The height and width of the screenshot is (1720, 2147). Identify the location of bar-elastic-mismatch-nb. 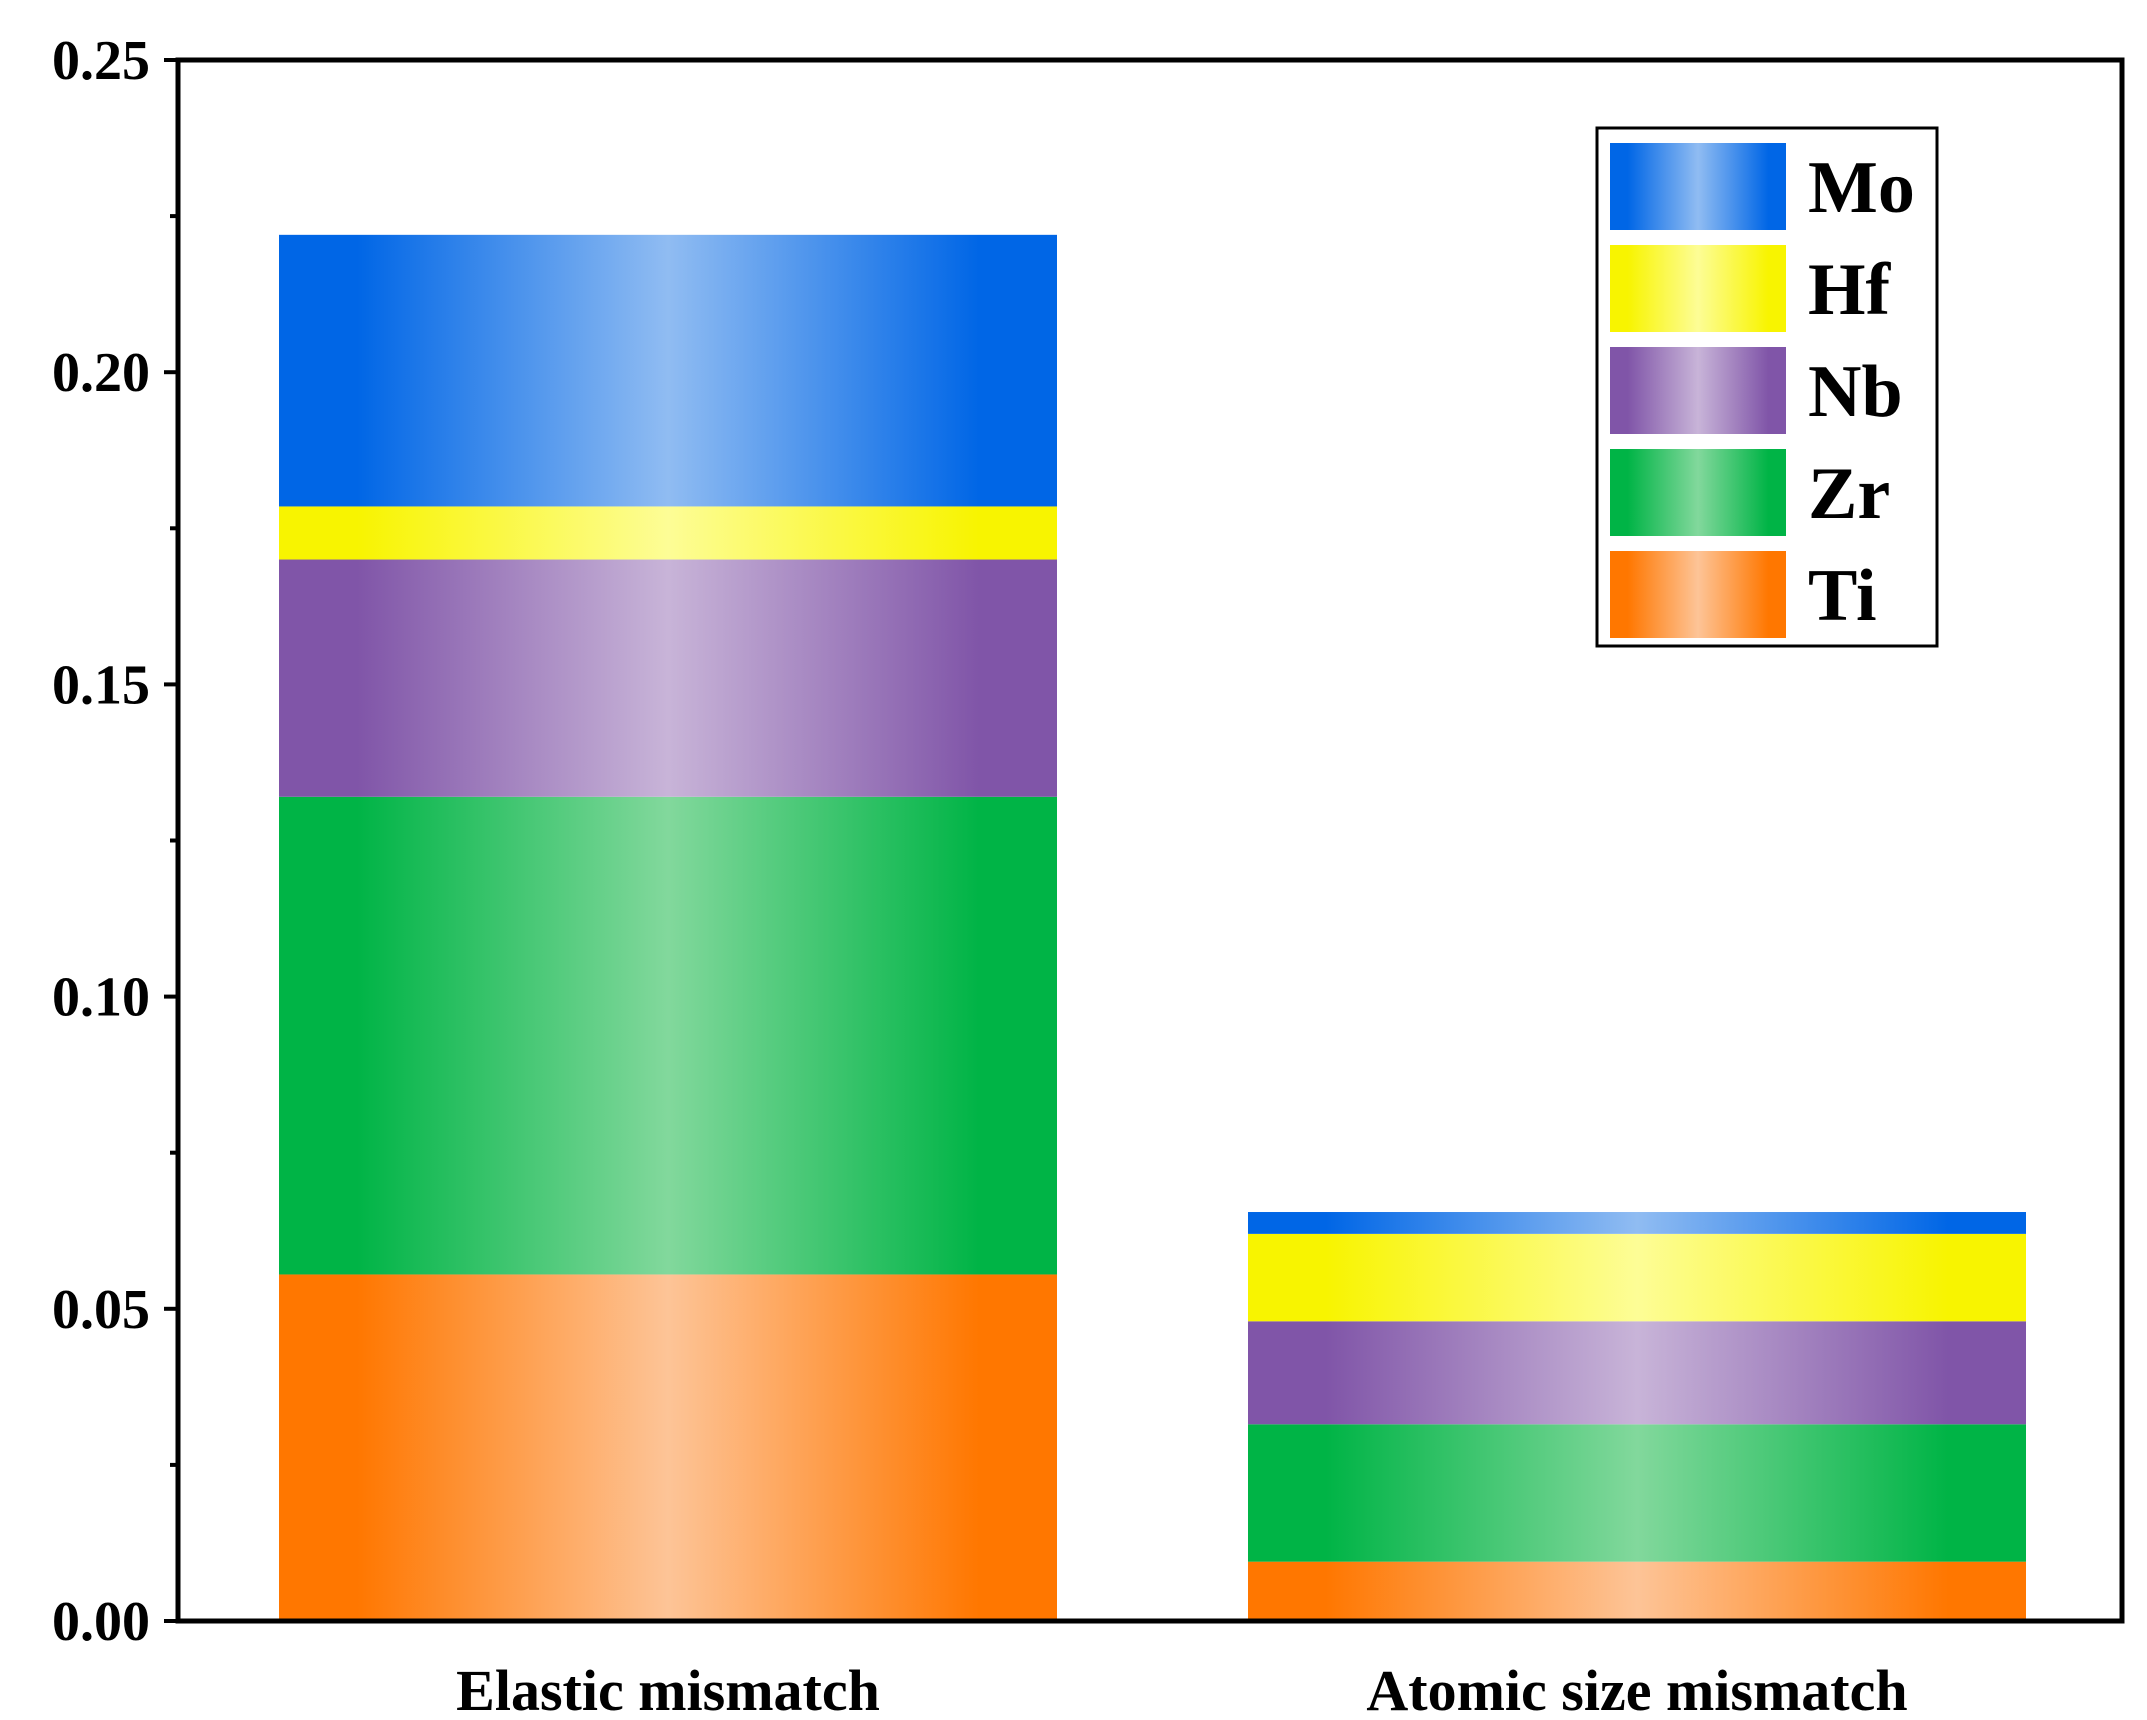
(668, 678).